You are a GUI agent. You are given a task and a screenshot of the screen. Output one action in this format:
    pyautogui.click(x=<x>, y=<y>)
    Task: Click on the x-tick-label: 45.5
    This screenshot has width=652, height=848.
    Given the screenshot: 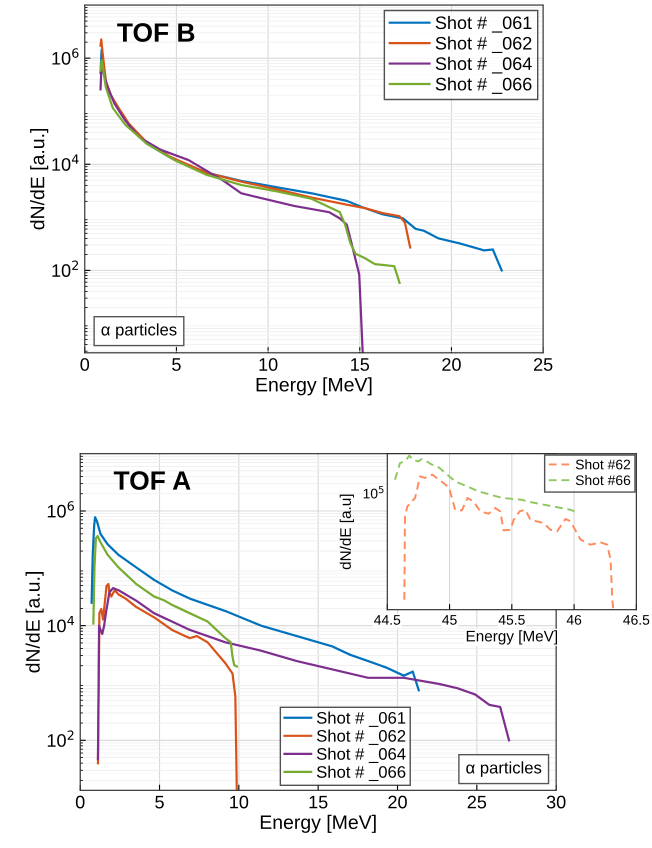 What is the action you would take?
    pyautogui.click(x=511, y=620)
    